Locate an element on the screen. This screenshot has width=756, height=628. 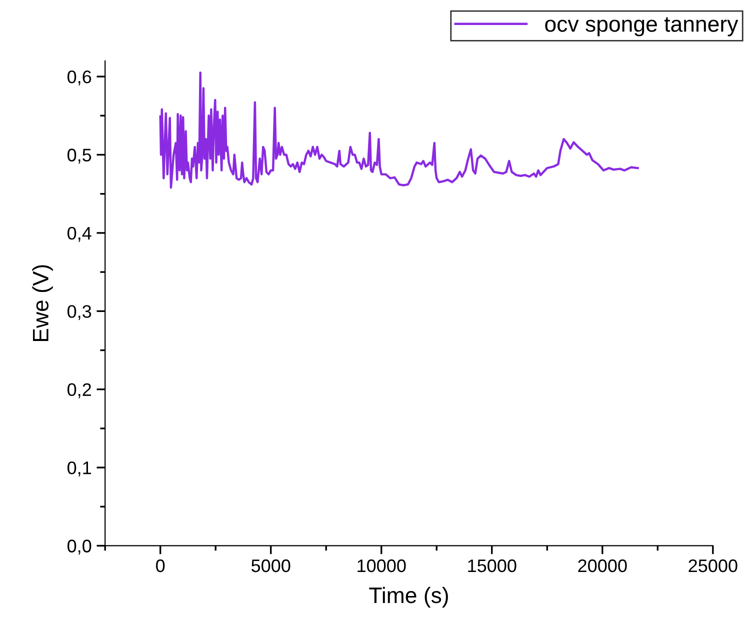
x-tick-label: 15000 is located at coordinates (492, 565).